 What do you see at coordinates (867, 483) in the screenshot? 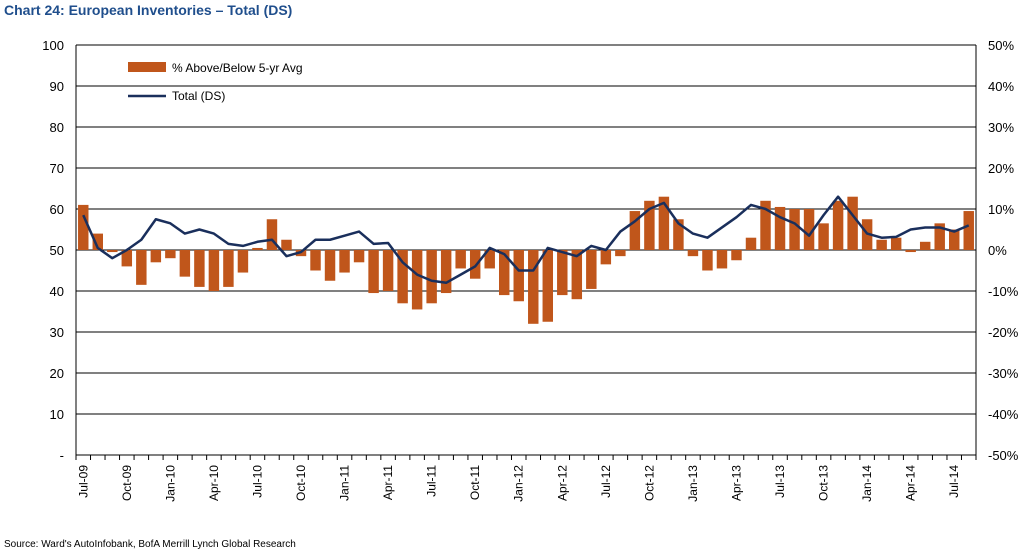
I see `x-tick-label: Jan-14` at bounding box center [867, 483].